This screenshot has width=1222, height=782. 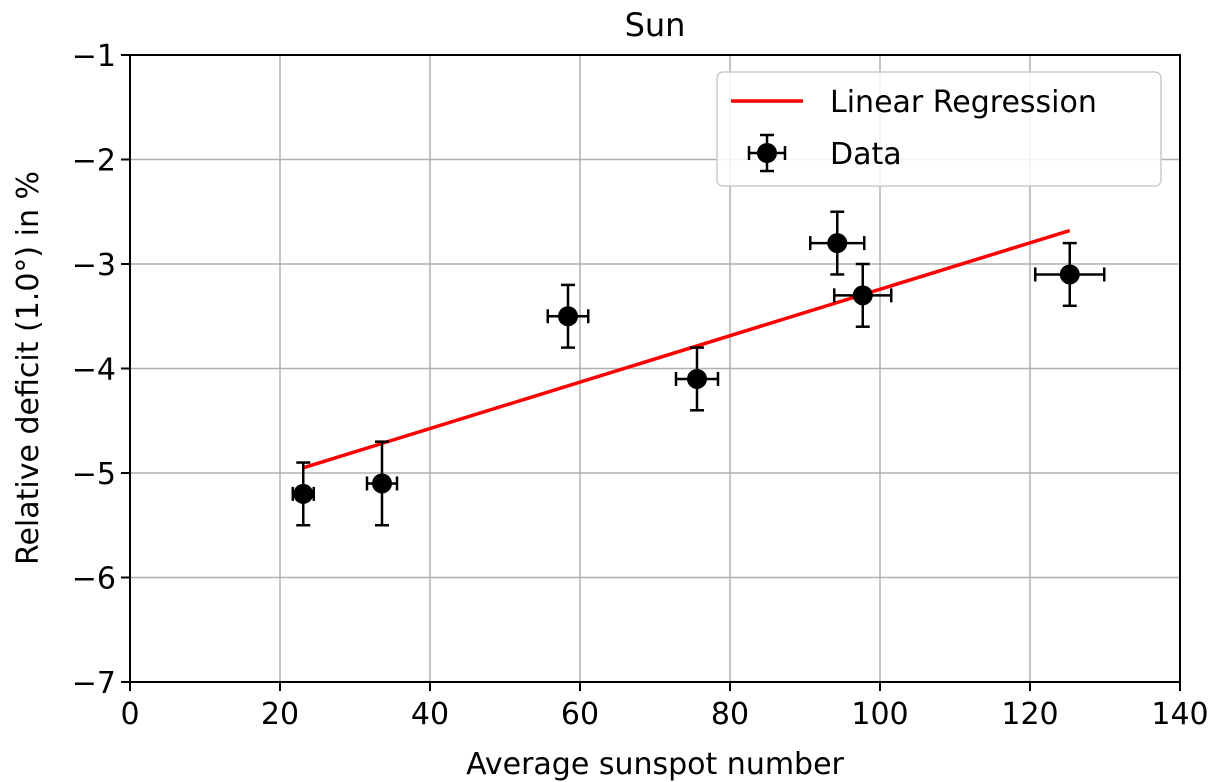 I want to click on x-tick-label: 140, so click(x=1179, y=714).